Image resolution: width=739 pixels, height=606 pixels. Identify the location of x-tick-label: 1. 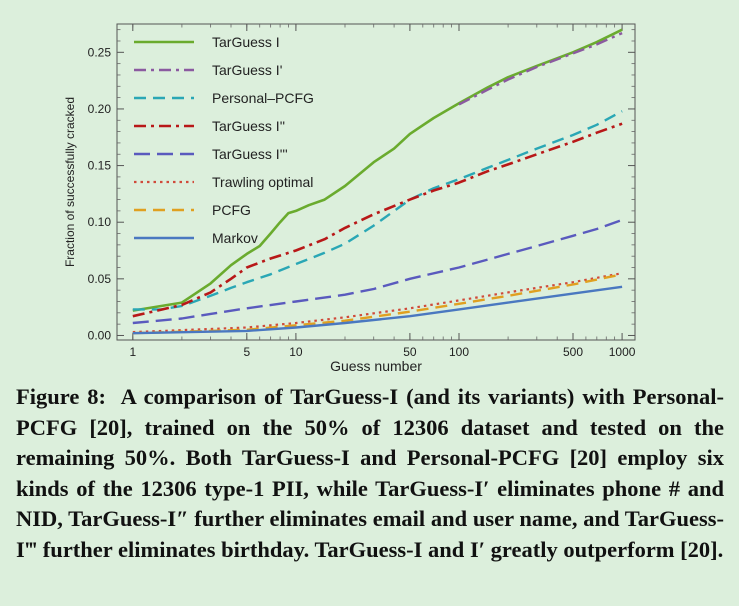
(132, 352).